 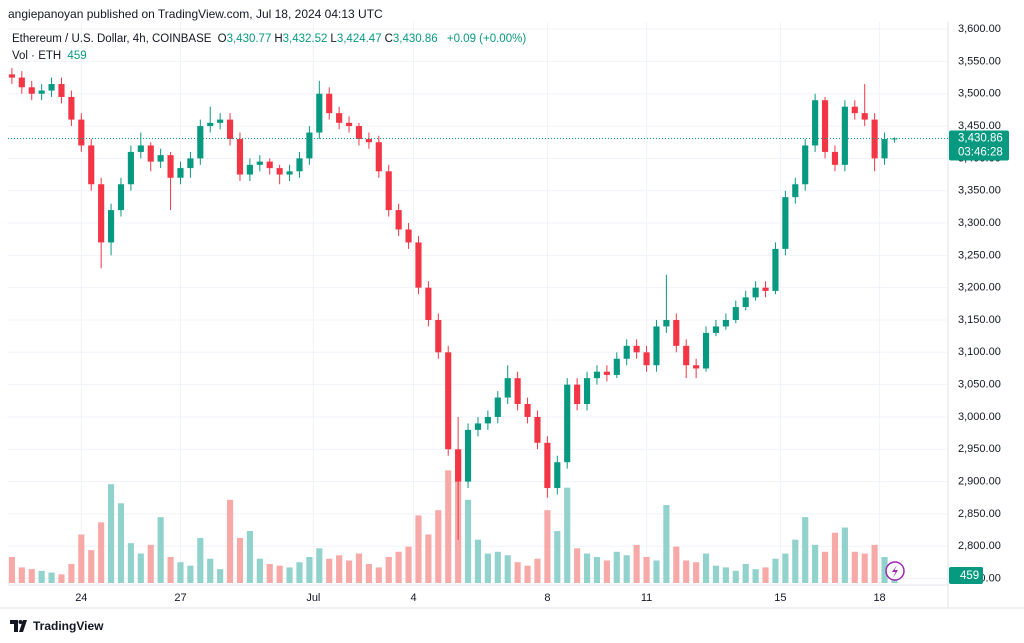 I want to click on symbol: Ethereum / U.S. Dollar, 4h, COINBASE, so click(x=112, y=39).